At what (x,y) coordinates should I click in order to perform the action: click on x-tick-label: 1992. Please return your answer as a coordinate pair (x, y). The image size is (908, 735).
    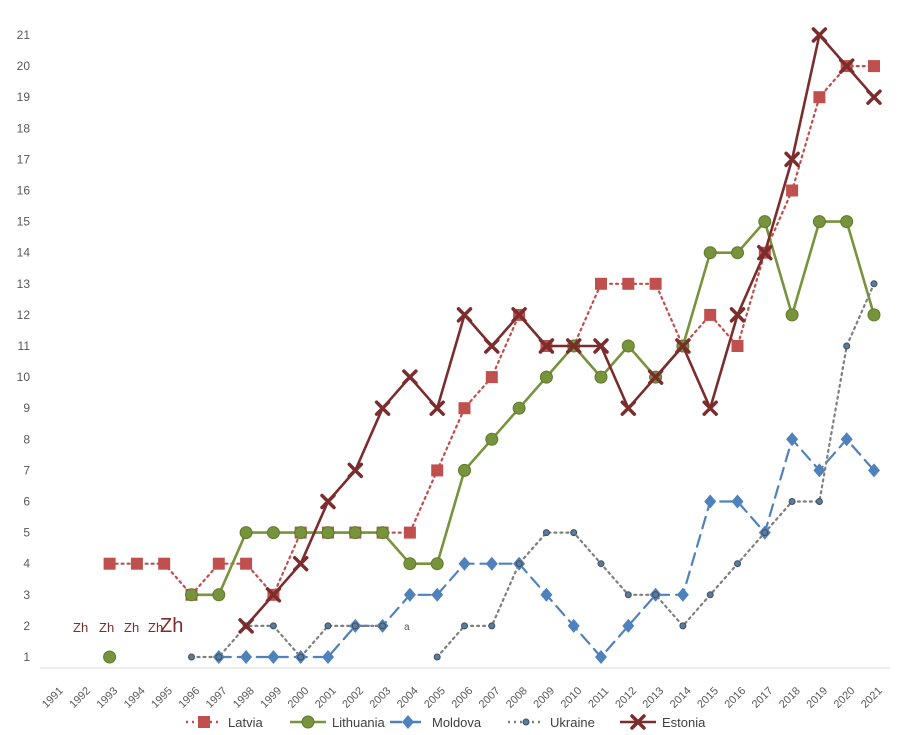
    Looking at the image, I should click on (80, 698).